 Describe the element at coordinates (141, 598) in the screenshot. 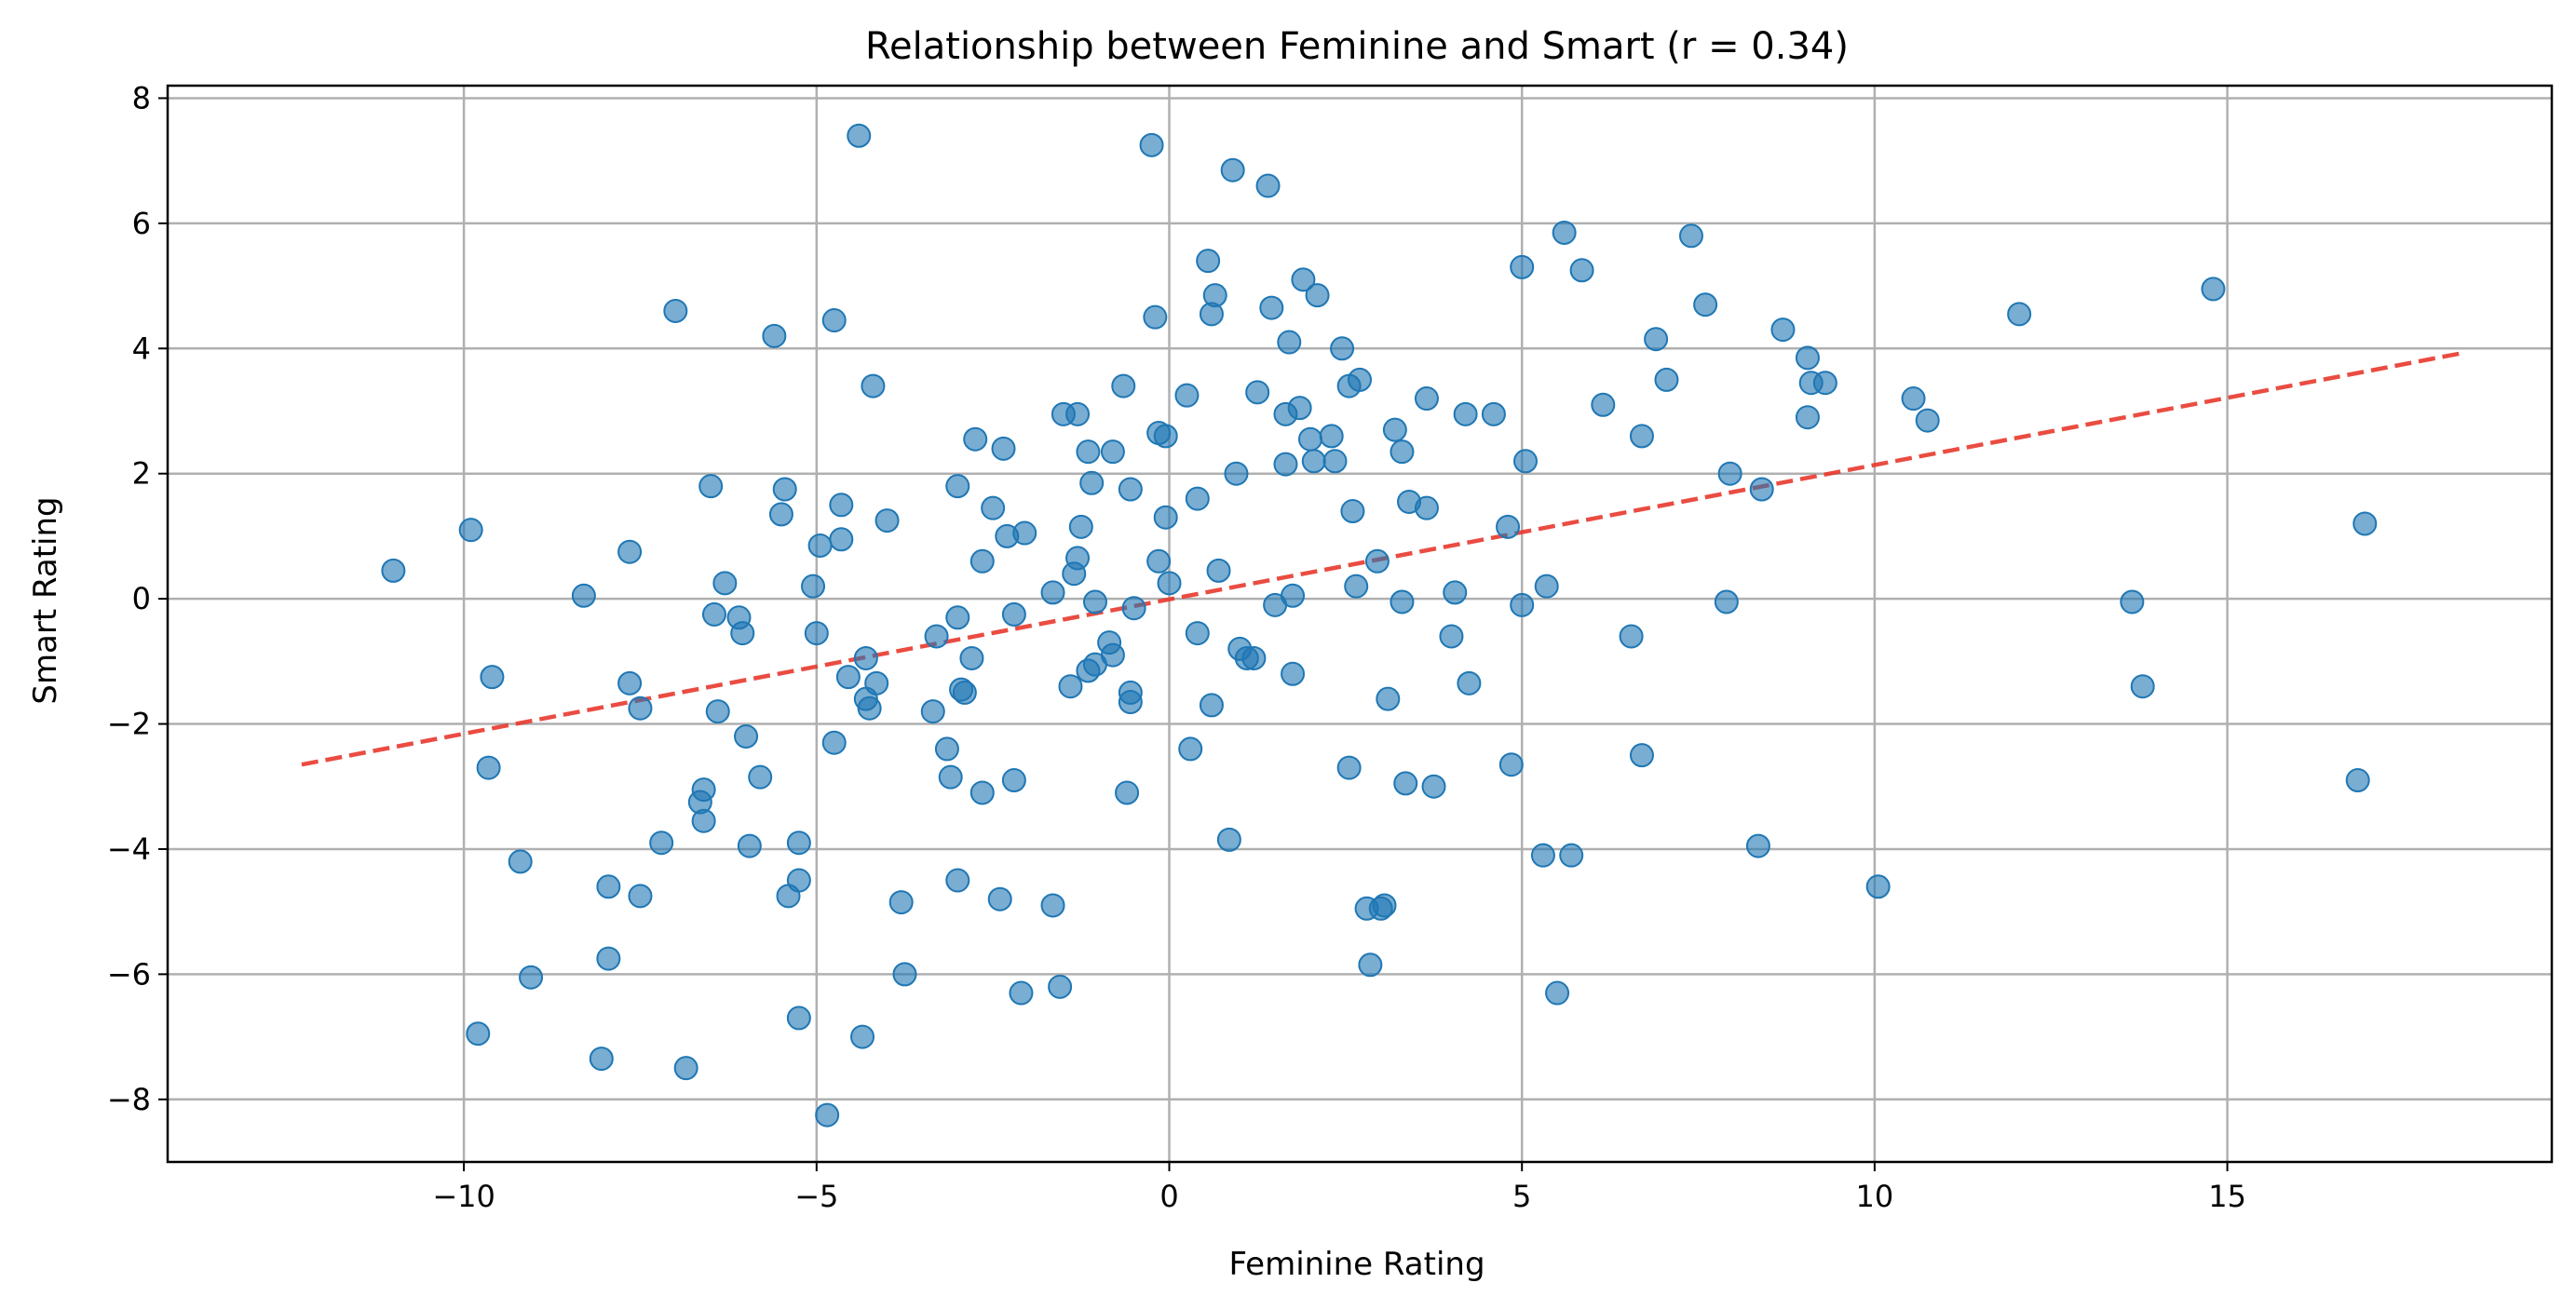

I see `y-tick-label: 0` at that location.